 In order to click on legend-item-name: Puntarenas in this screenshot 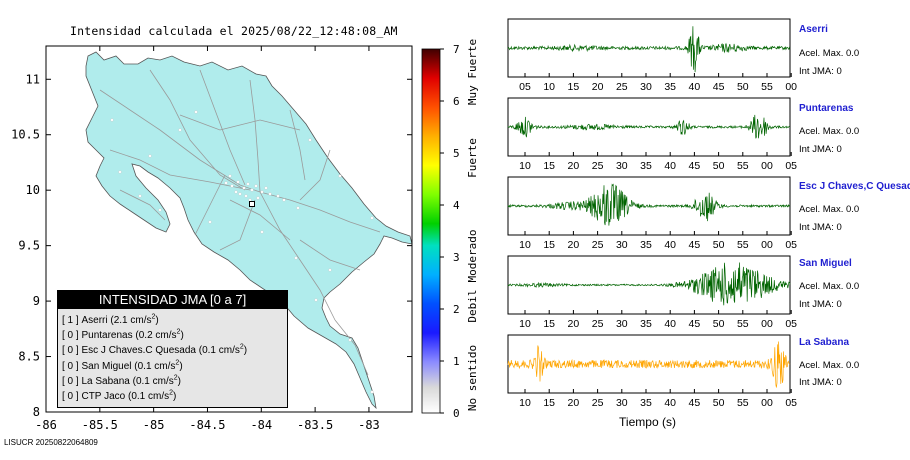, I will do `click(107, 336)`.